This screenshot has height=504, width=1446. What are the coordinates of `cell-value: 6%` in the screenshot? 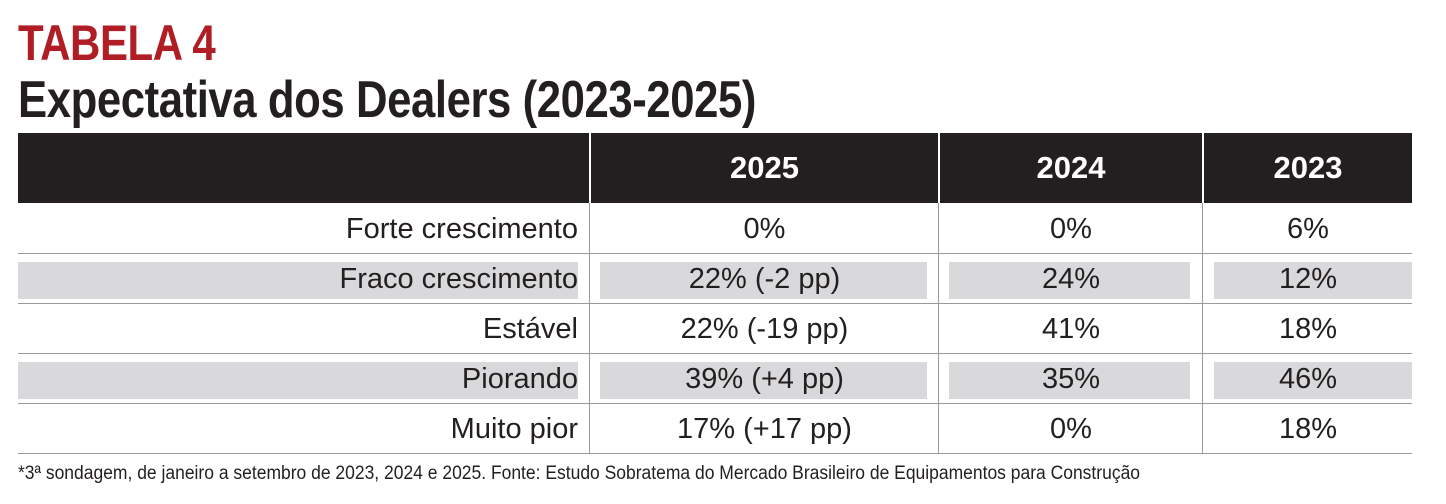 It's located at (1308, 229).